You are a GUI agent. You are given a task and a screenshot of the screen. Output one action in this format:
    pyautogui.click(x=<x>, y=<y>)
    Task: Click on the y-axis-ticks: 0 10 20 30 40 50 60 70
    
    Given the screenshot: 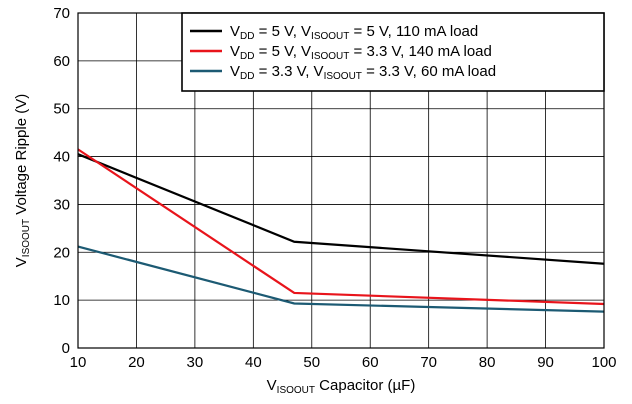 What is the action you would take?
    pyautogui.click(x=61, y=181)
    